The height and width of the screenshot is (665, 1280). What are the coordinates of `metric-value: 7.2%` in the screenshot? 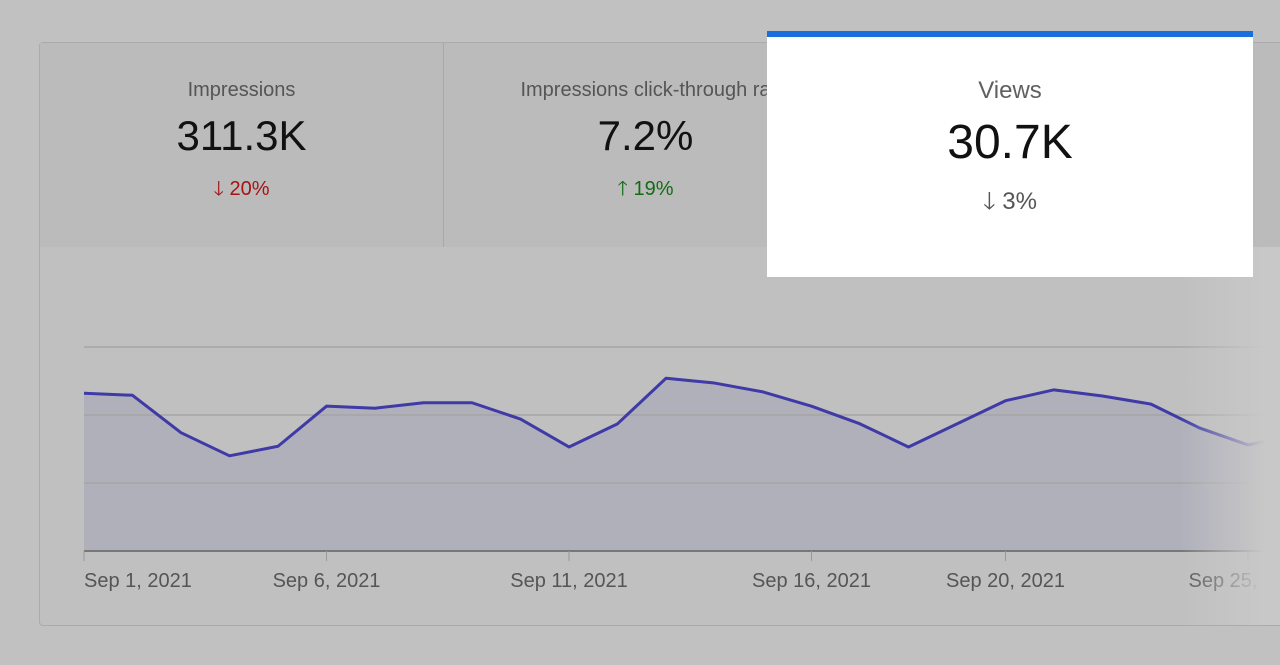 It's located at (645, 135).